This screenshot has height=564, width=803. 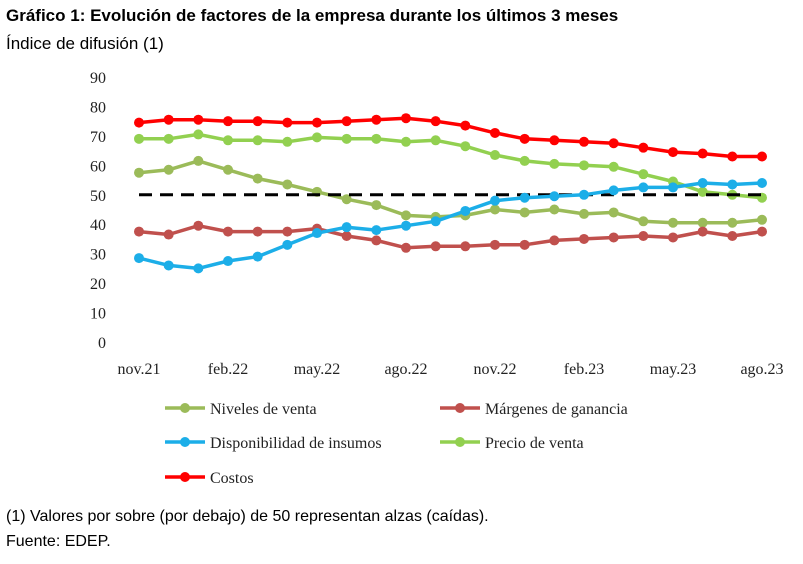 I want to click on y-tick-label: 80, so click(x=98, y=107).